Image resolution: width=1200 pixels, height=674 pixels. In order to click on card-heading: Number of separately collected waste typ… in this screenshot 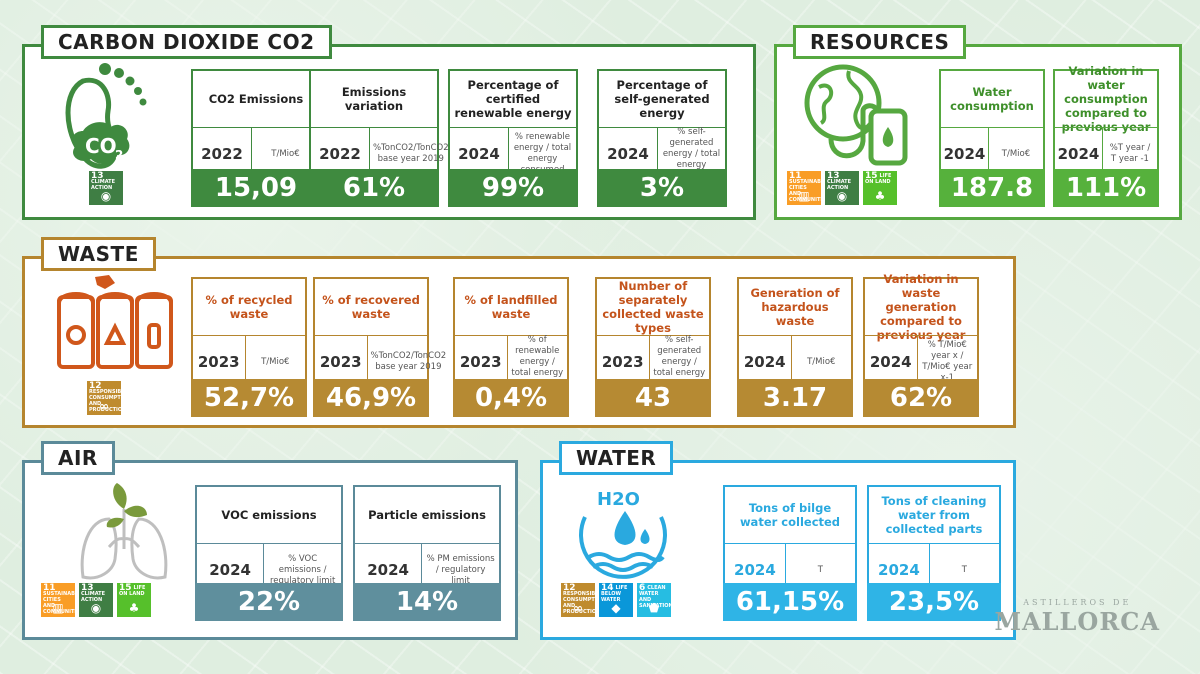, I will do `click(653, 307)`.